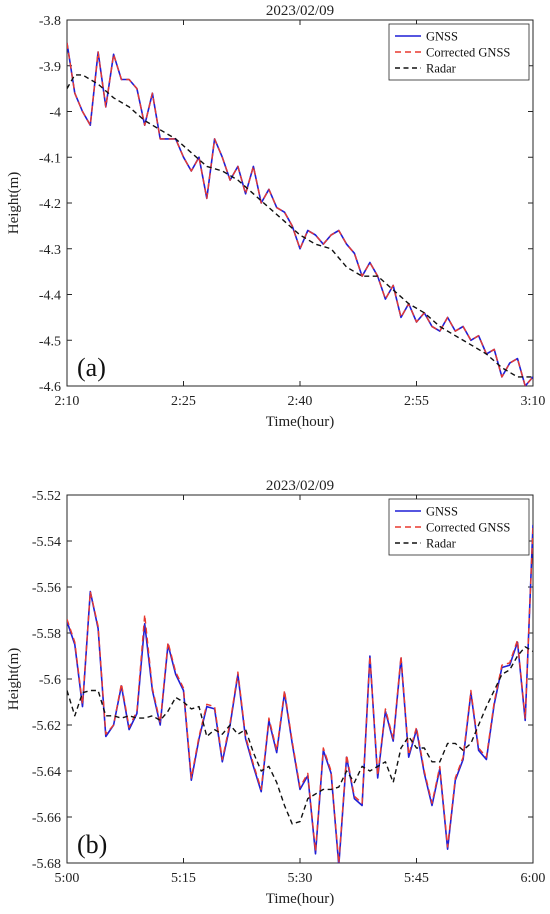 The width and height of the screenshot is (550, 914). I want to click on y-tick-label: -5.56, so click(46, 588).